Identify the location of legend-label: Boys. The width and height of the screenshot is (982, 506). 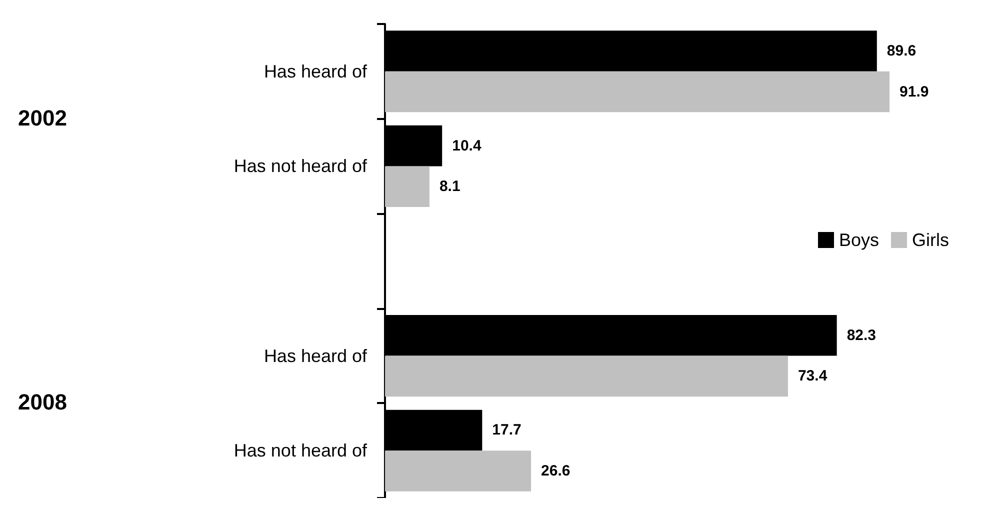
(859, 240).